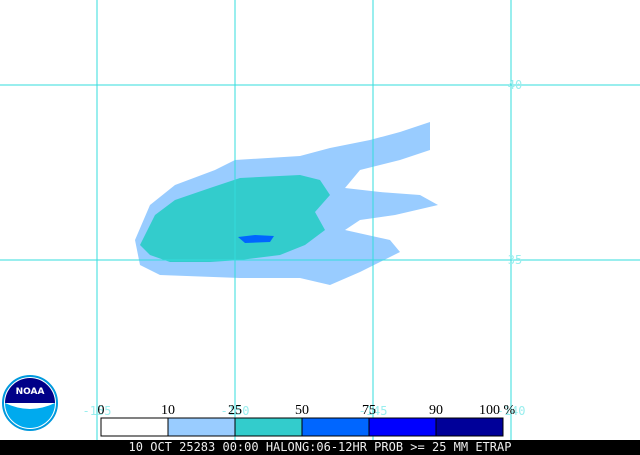  I want to click on legend-label: 50, so click(302, 410).